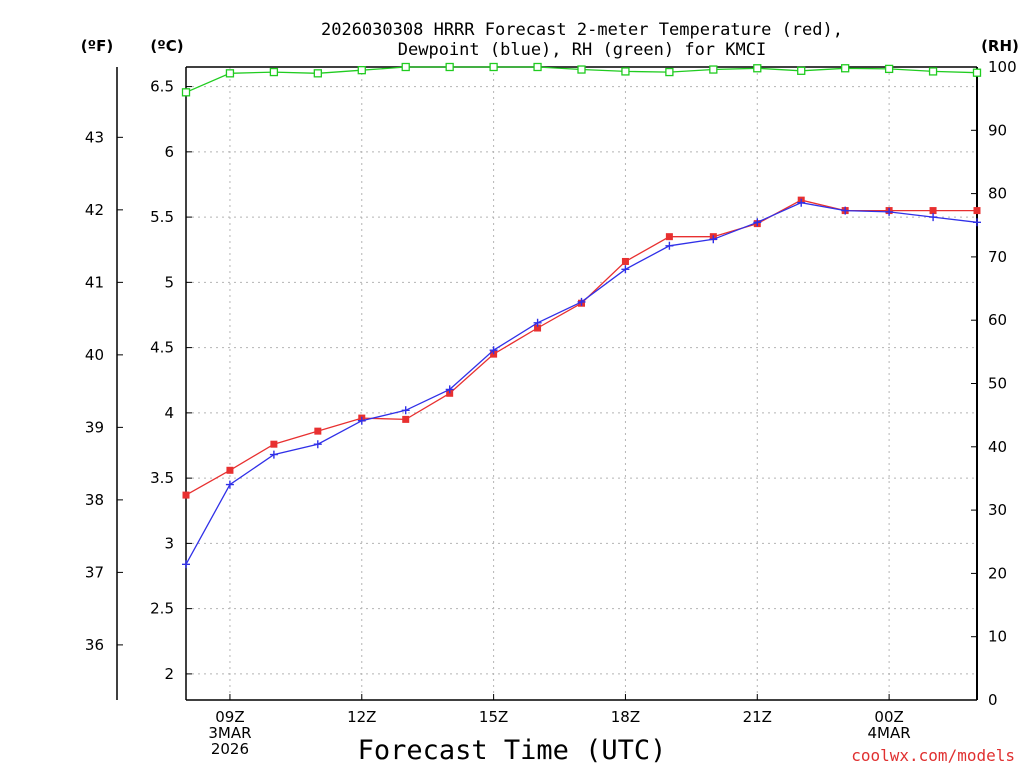 This screenshot has width=1024, height=768. Describe the element at coordinates (162, 609) in the screenshot. I see `celsius-tick-label: 2.5` at that location.